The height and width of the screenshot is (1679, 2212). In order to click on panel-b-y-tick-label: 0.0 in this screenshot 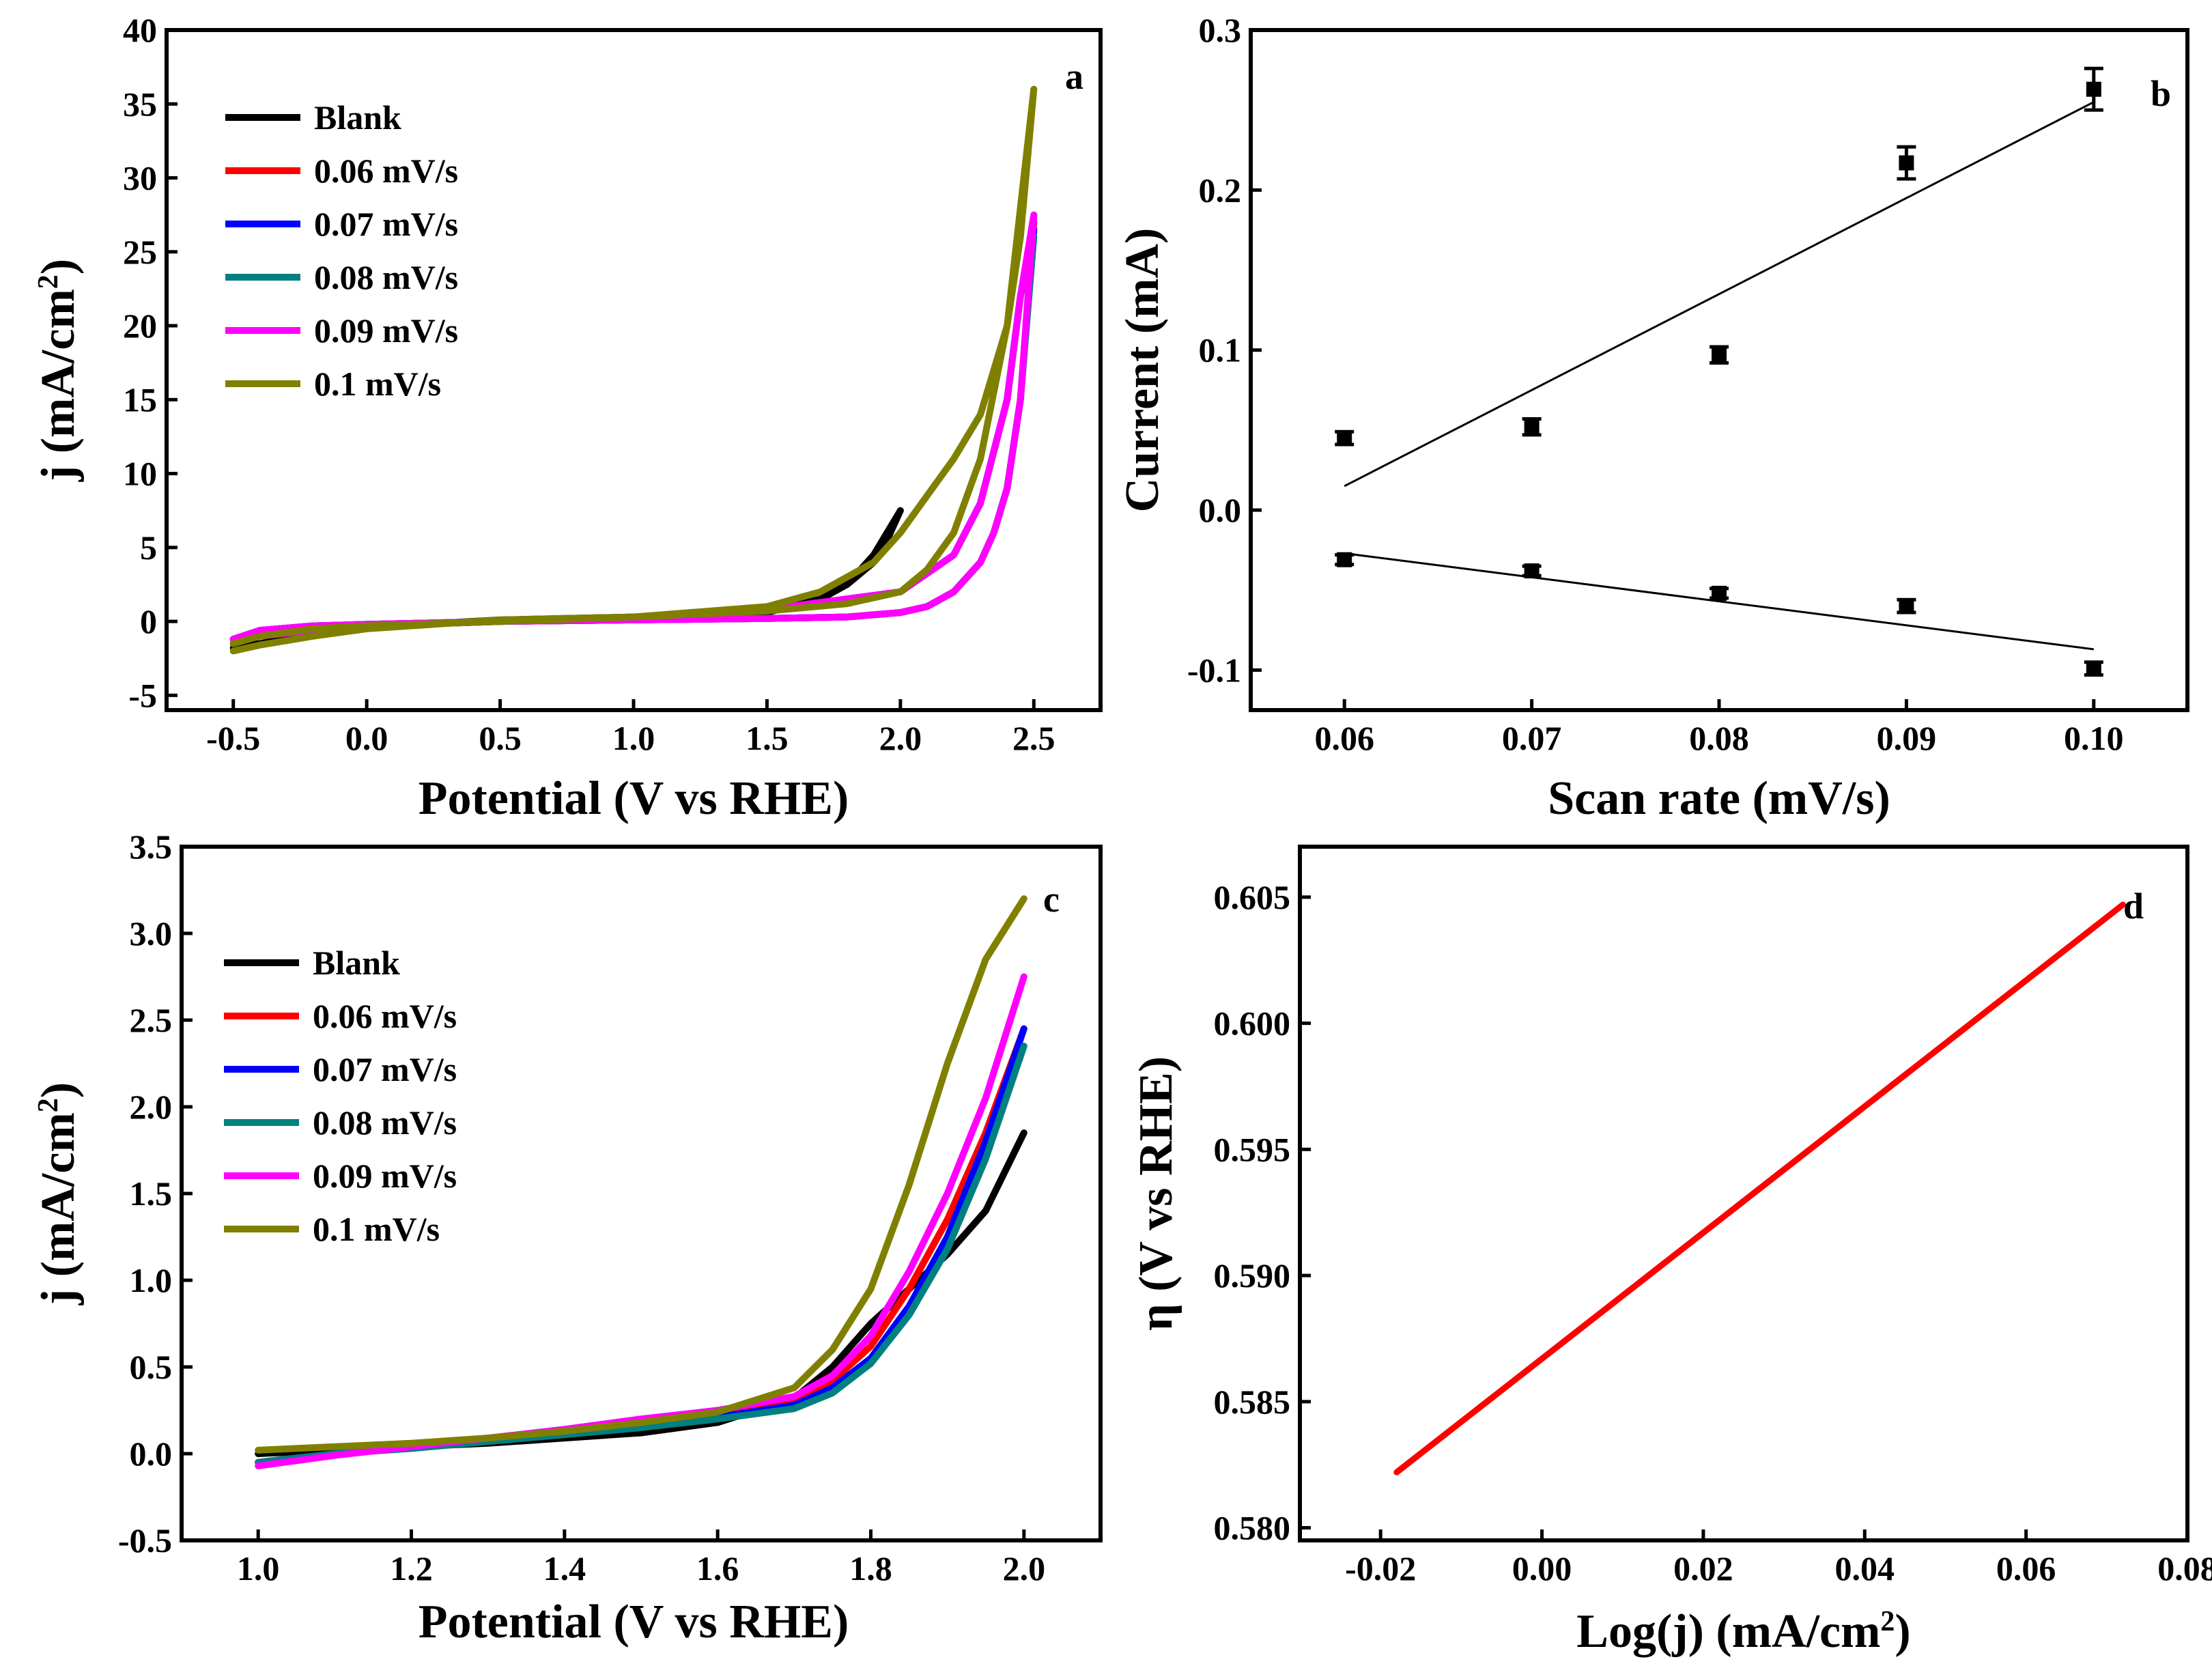, I will do `click(1220, 510)`.